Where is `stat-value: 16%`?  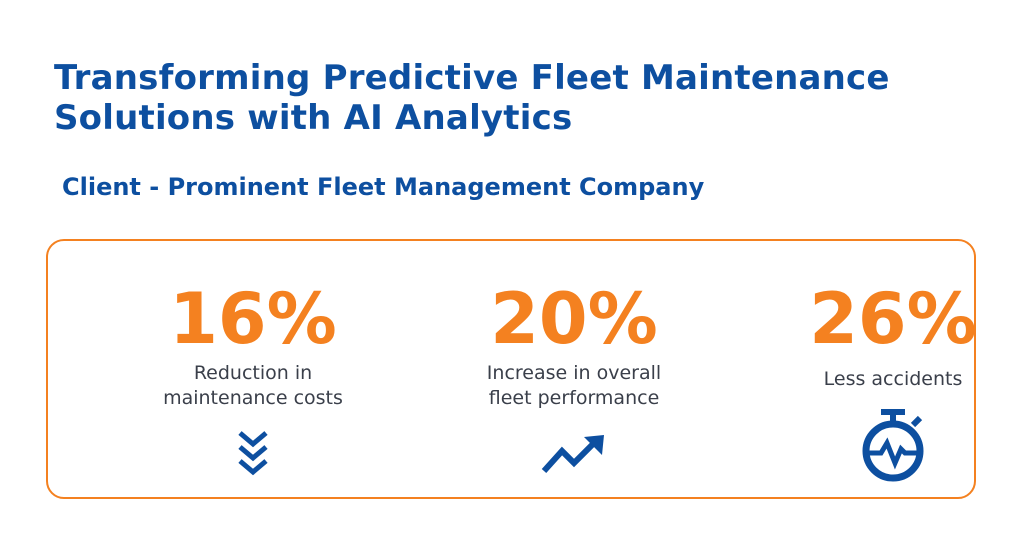
stat-value: 16% is located at coordinates (253, 319).